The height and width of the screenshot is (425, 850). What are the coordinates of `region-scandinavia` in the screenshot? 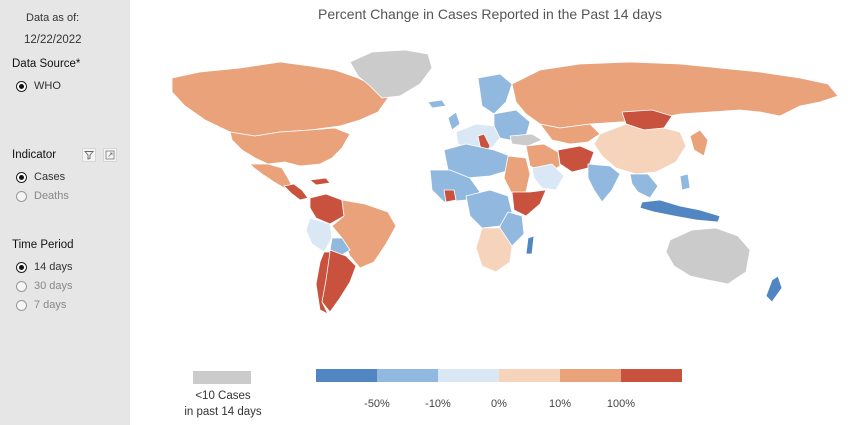 It's located at (495, 94).